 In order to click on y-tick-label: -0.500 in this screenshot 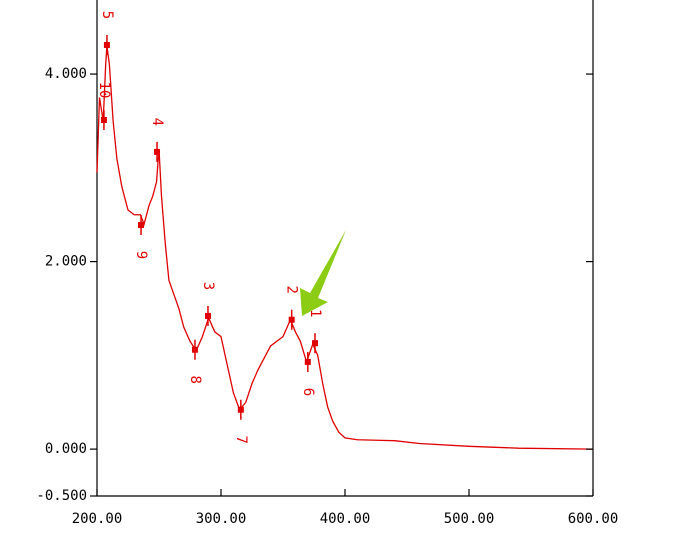, I will do `click(61, 496)`.